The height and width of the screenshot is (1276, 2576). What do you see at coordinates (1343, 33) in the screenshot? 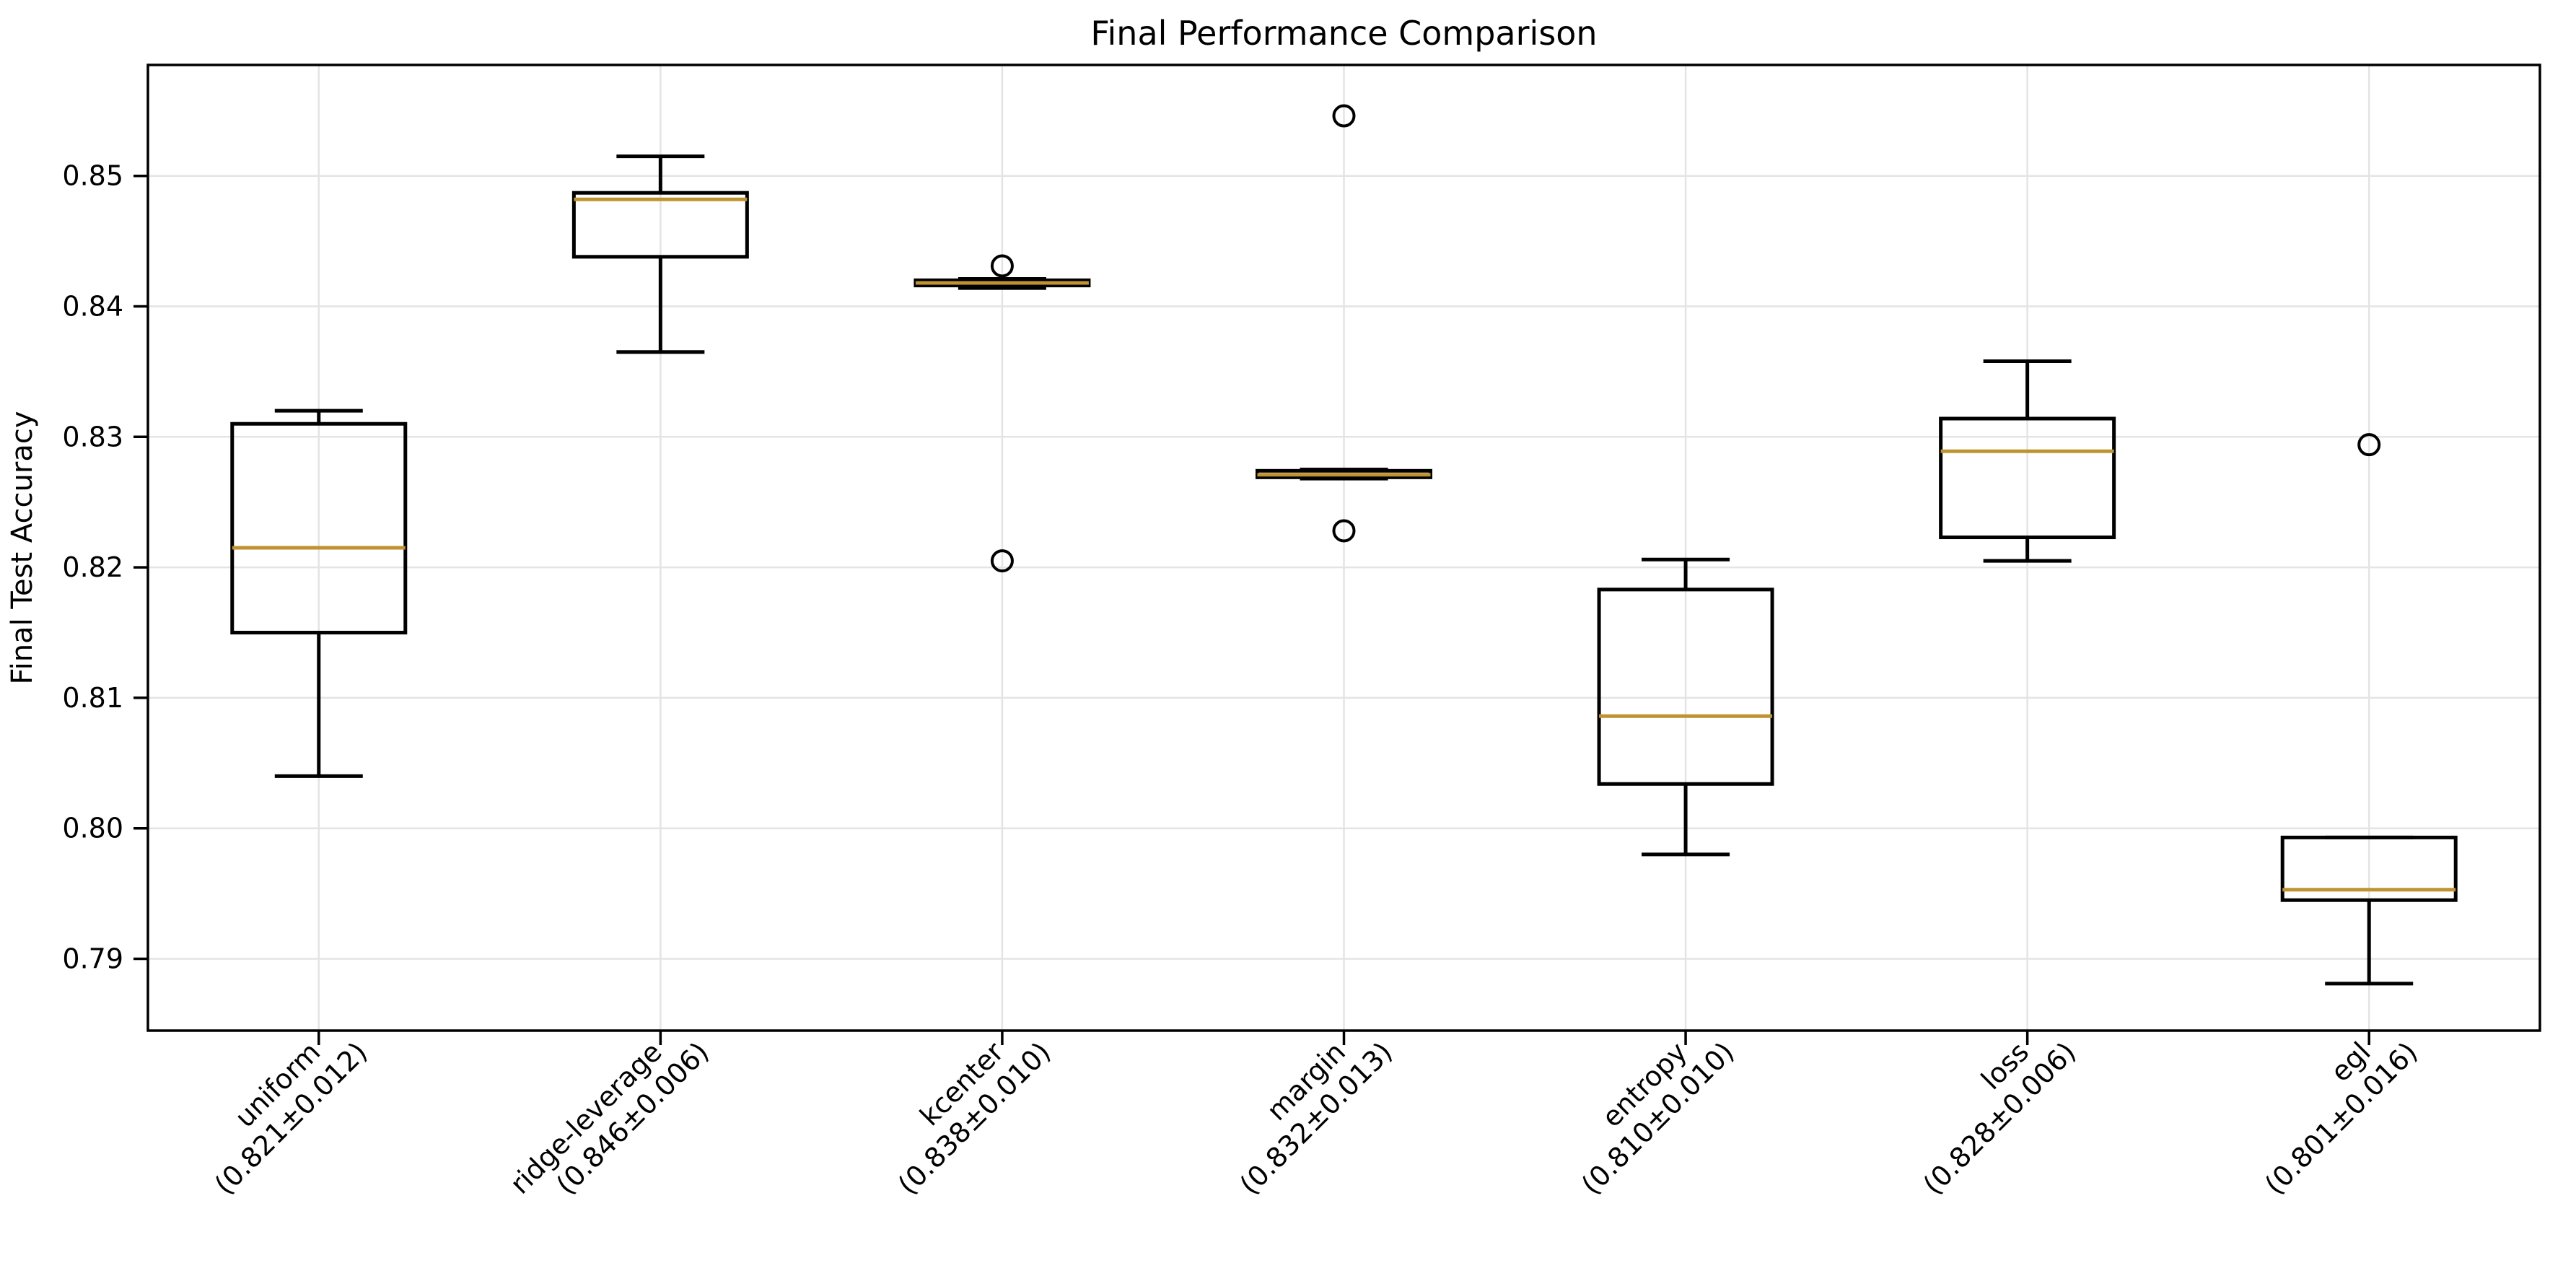
I see `chart-title: Final Performance Comparison` at bounding box center [1343, 33].